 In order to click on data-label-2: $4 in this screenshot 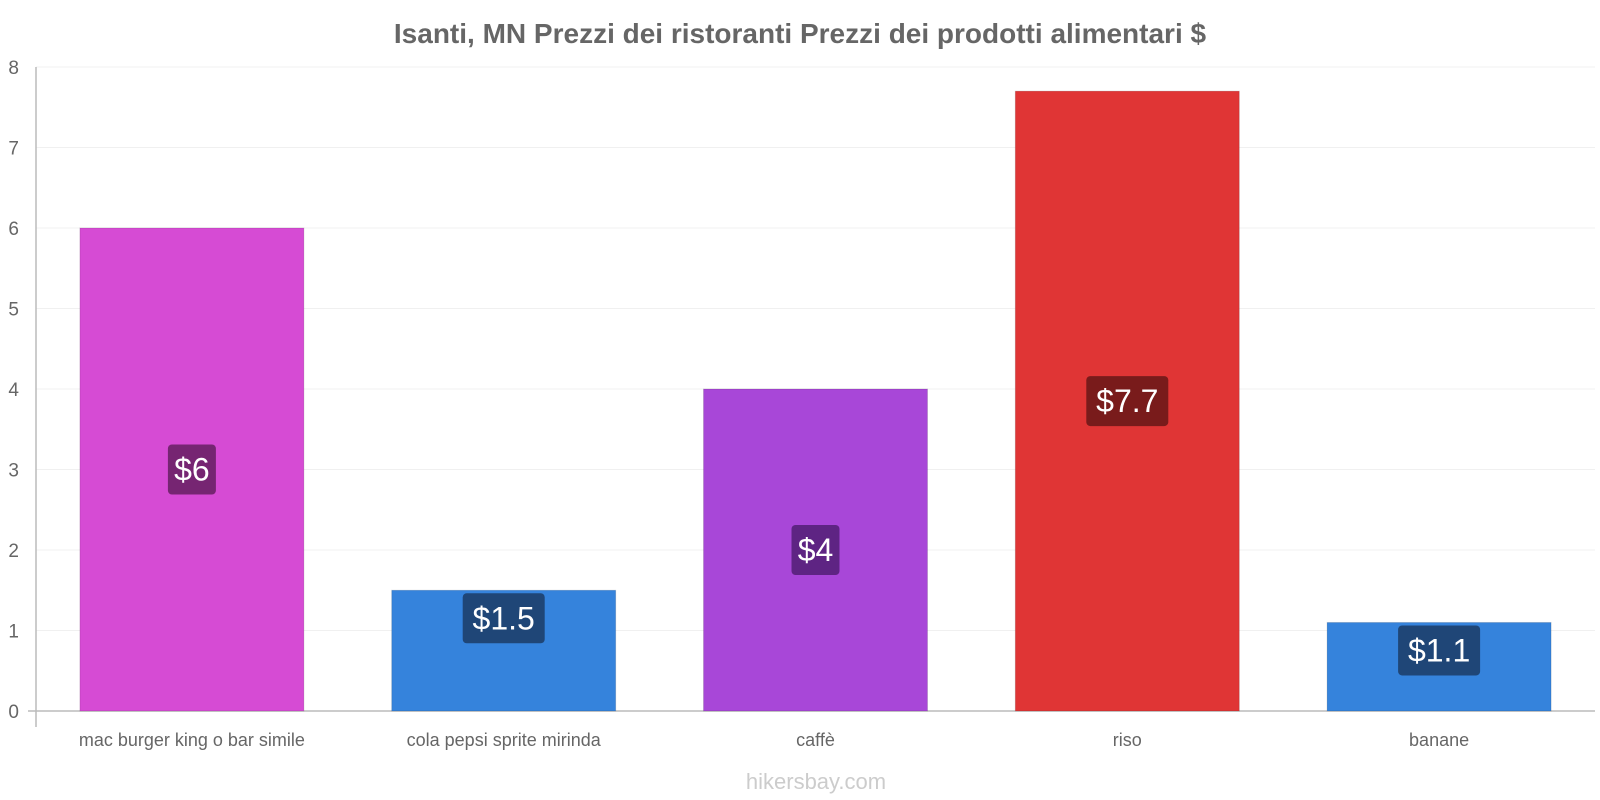, I will do `click(816, 550)`.